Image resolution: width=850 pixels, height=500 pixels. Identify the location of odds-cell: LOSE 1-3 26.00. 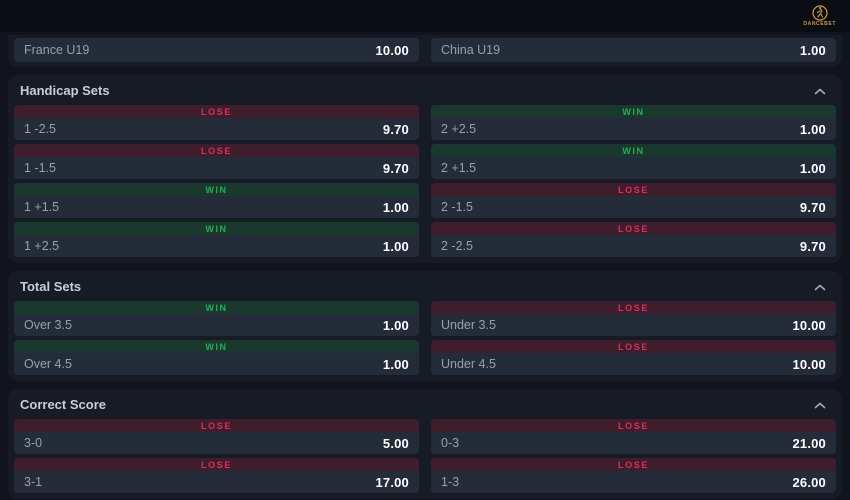
(633, 475).